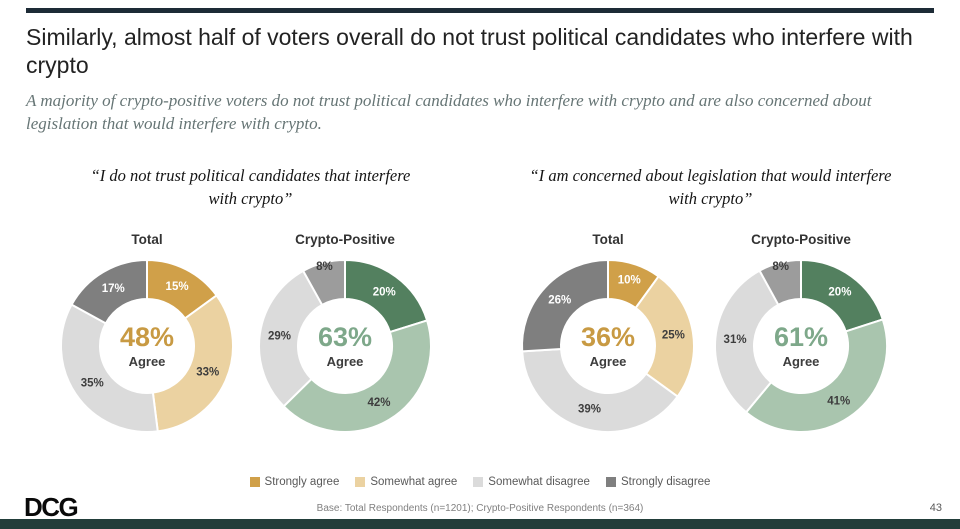 The width and height of the screenshot is (960, 529). I want to click on donut-block-trust-total: Total 15% 33% 35% 17% 48% Agree, so click(147, 334).